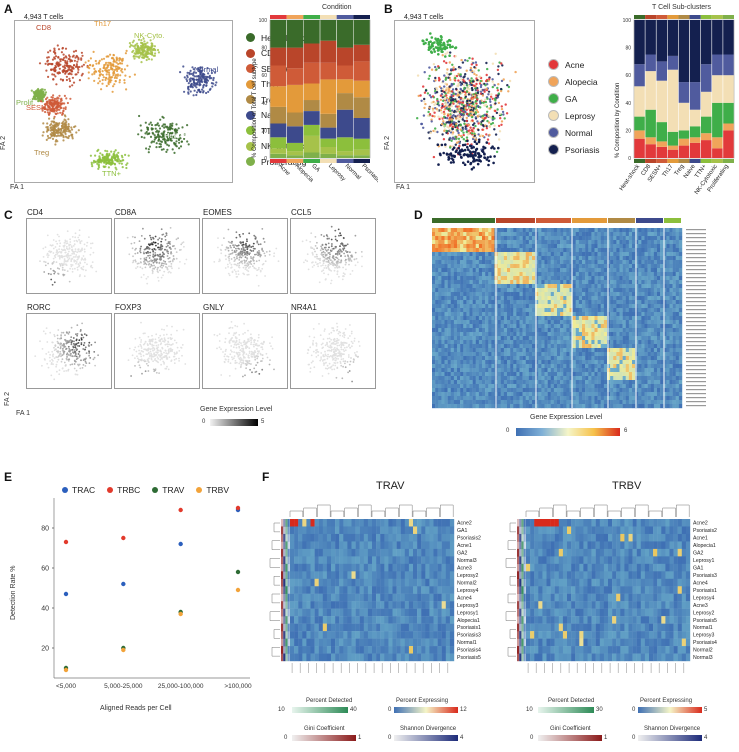 This screenshot has width=739, height=752. What do you see at coordinates (3, 142) in the screenshot?
I see `panel-a-axis-y: FA 2` at bounding box center [3, 142].